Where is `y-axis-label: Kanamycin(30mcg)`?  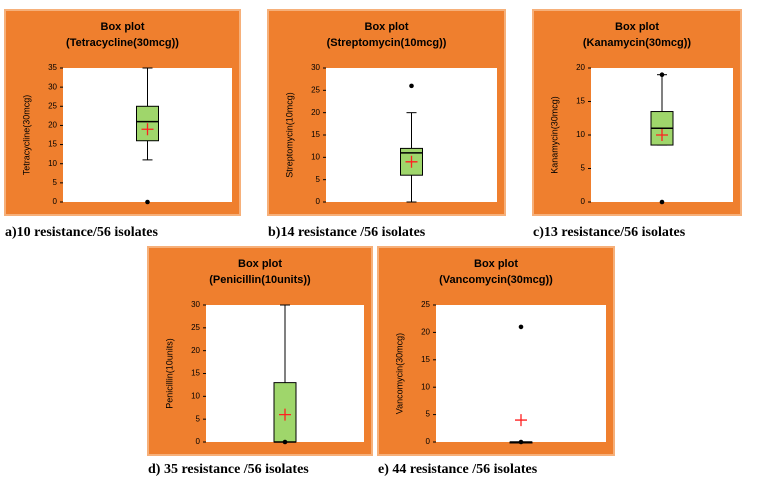
y-axis-label: Kanamycin(30mcg) is located at coordinates (554, 135).